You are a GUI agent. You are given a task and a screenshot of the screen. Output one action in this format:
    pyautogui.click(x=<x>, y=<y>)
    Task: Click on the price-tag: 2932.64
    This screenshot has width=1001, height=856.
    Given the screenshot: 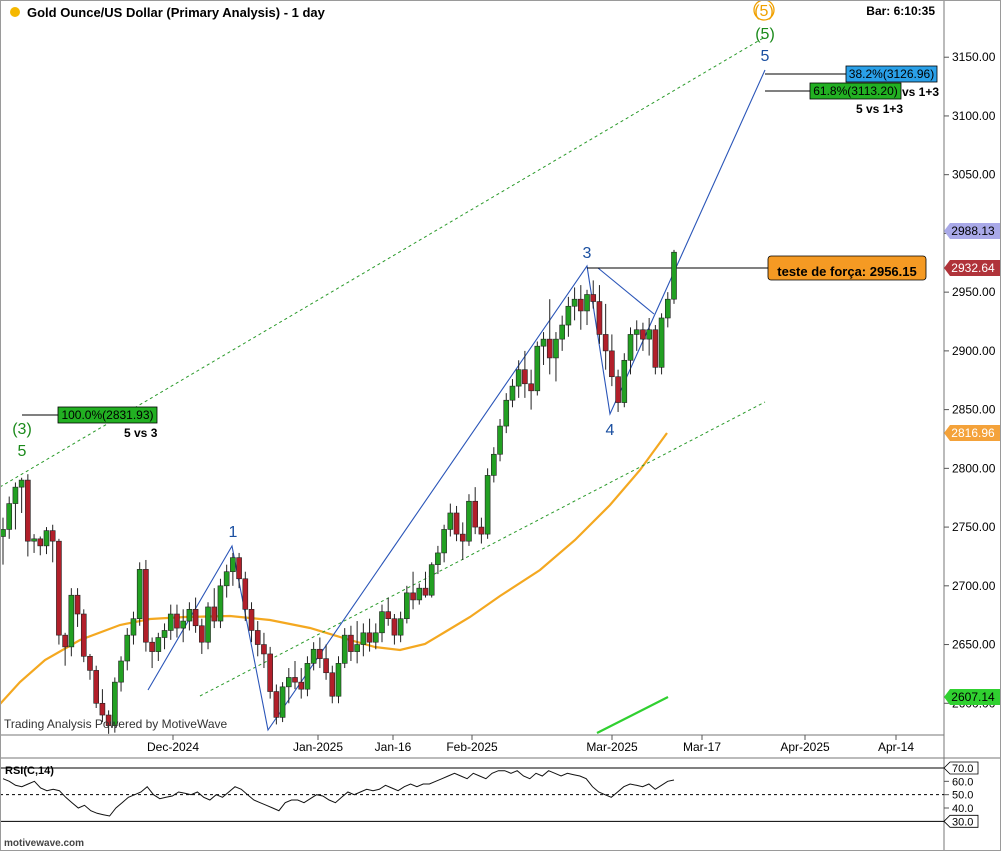 What is the action you would take?
    pyautogui.click(x=972, y=268)
    